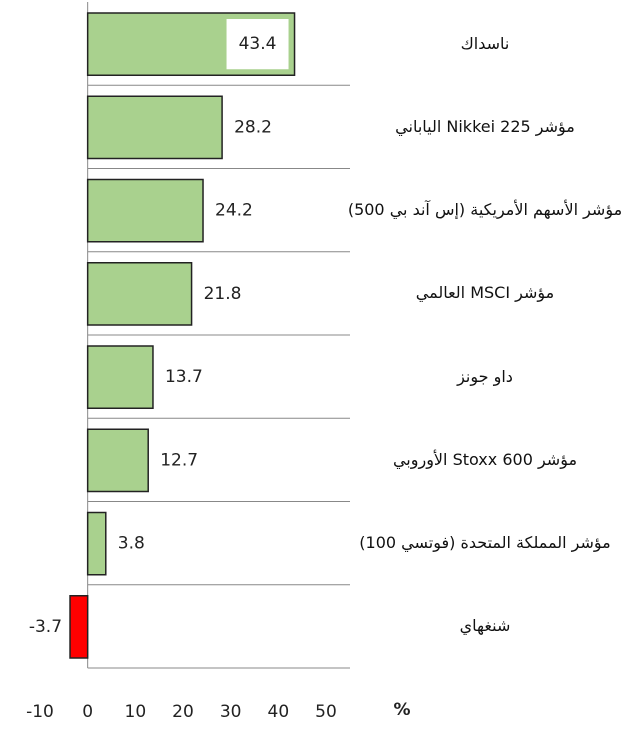  Describe the element at coordinates (326, 712) in the screenshot. I see `x-tick-label: 50` at that location.